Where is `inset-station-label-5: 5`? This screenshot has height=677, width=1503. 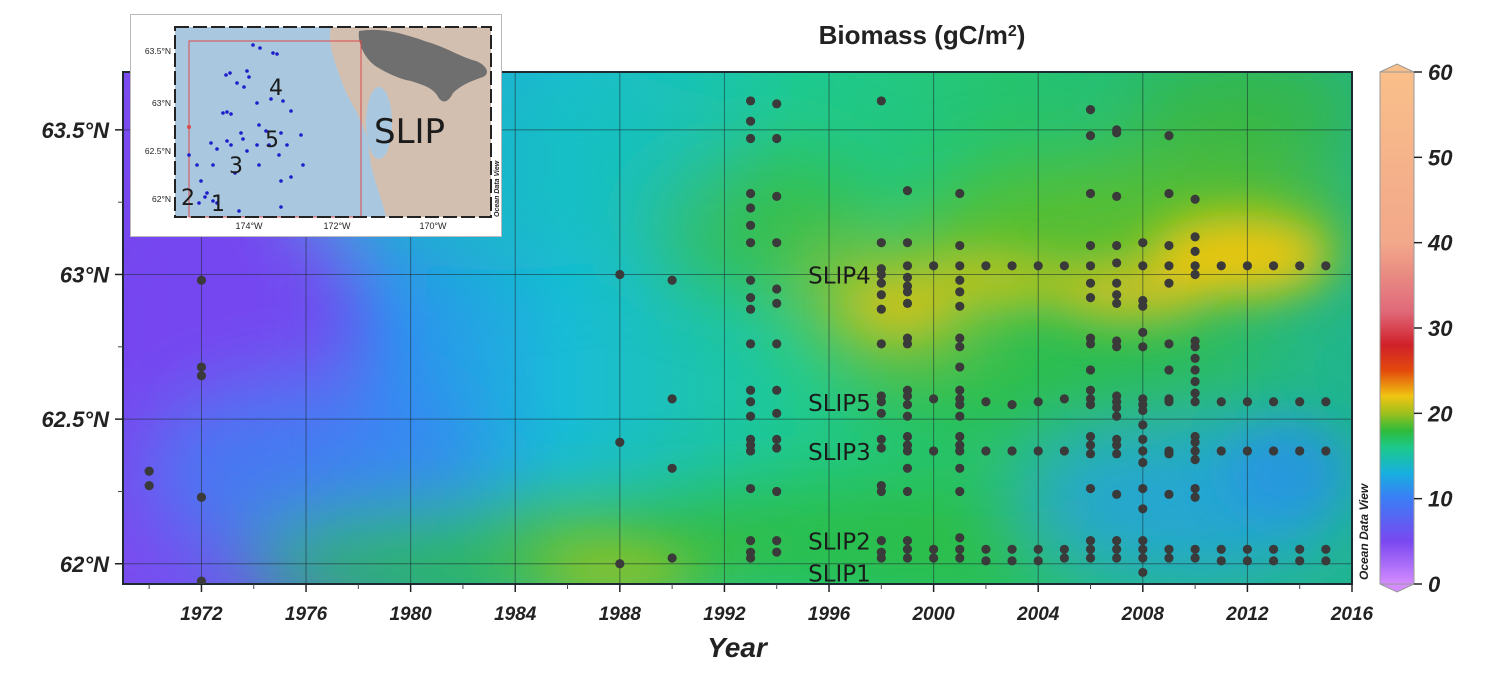 inset-station-label-5: 5 is located at coordinates (272, 140).